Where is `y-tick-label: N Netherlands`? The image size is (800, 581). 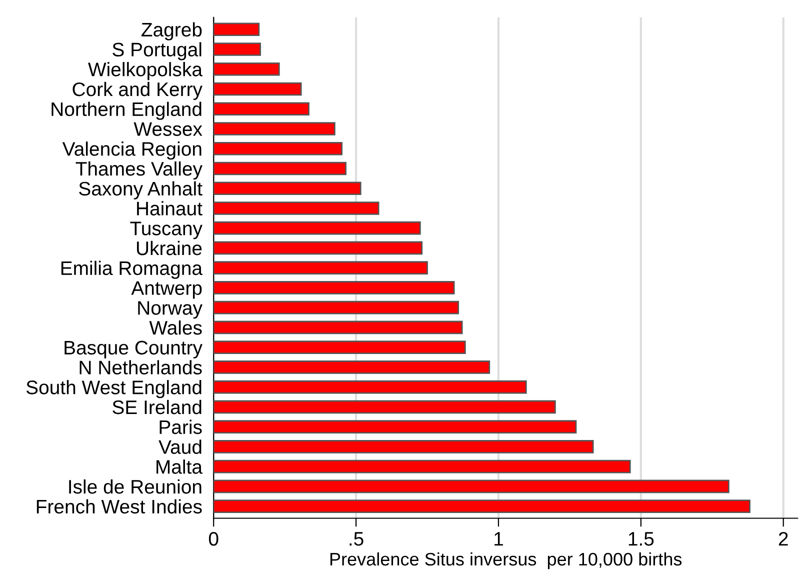
y-tick-label: N Netherlands is located at coordinates (141, 367).